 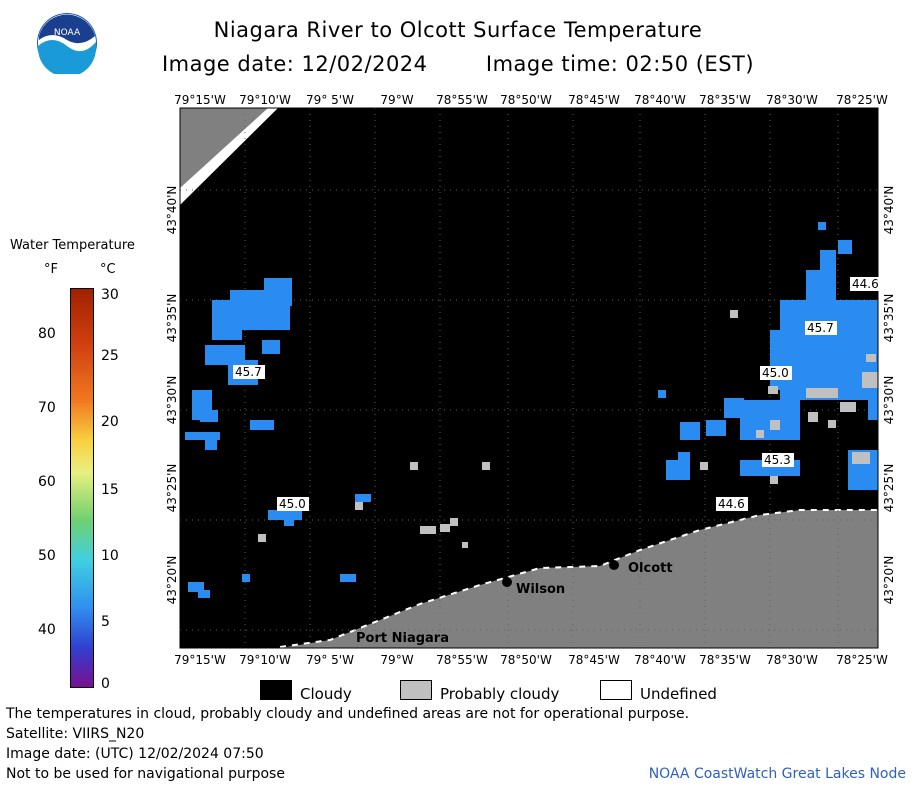 What do you see at coordinates (500, 694) in the screenshot?
I see `legend-probably-cloudy-label: Probably cloudy` at bounding box center [500, 694].